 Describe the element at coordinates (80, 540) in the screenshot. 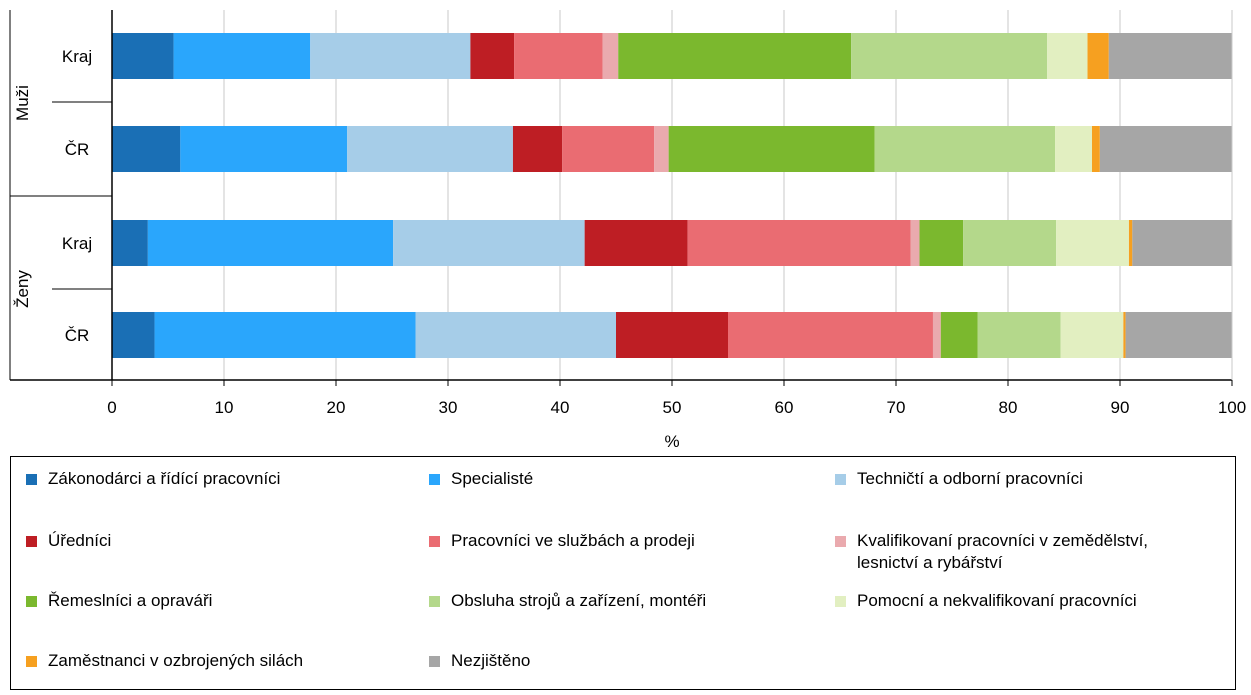

I see `legend-label: Úředníci` at that location.